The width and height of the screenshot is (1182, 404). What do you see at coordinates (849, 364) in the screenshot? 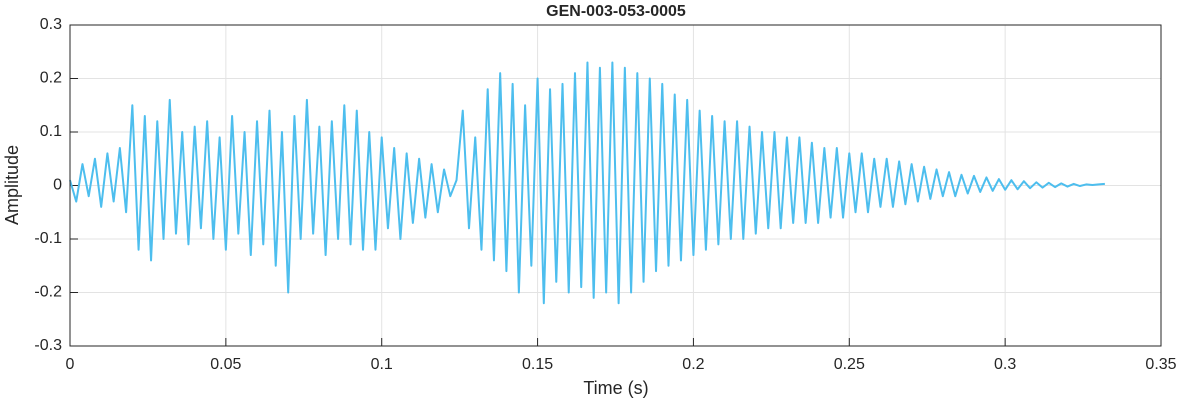
I see `x-tick-label: 0.25` at bounding box center [849, 364].